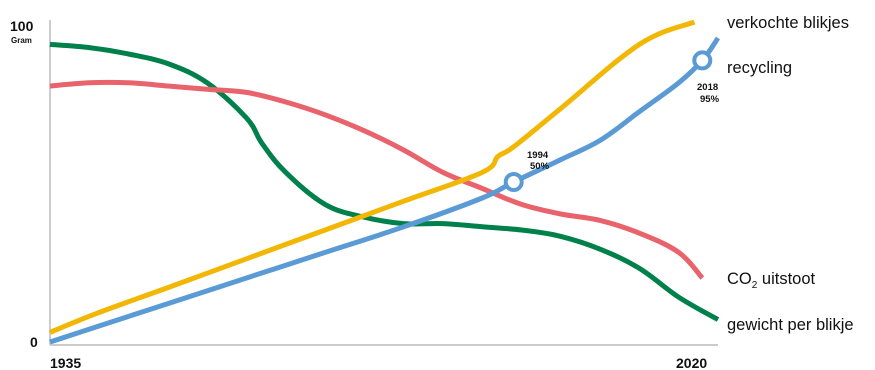  I want to click on y-tick-top: 100, so click(22, 26).